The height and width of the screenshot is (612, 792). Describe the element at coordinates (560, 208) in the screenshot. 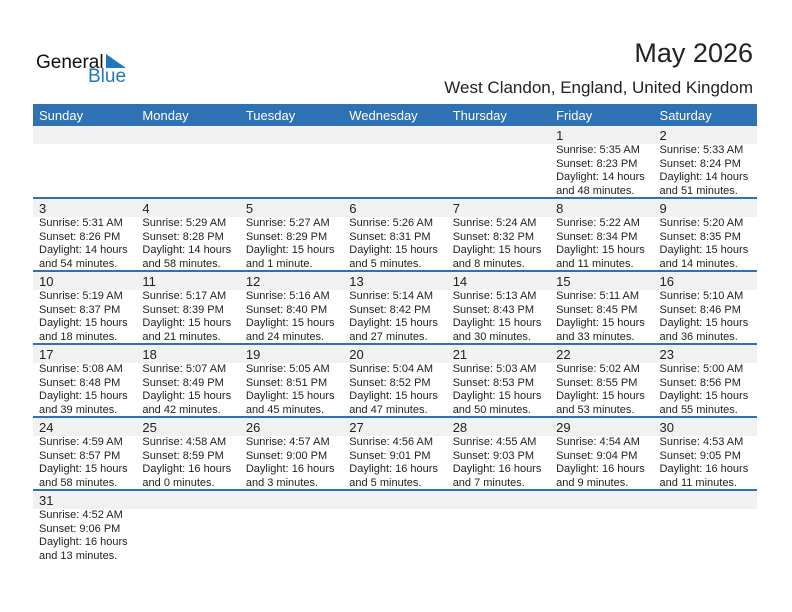

I see `day-number: 8` at that location.